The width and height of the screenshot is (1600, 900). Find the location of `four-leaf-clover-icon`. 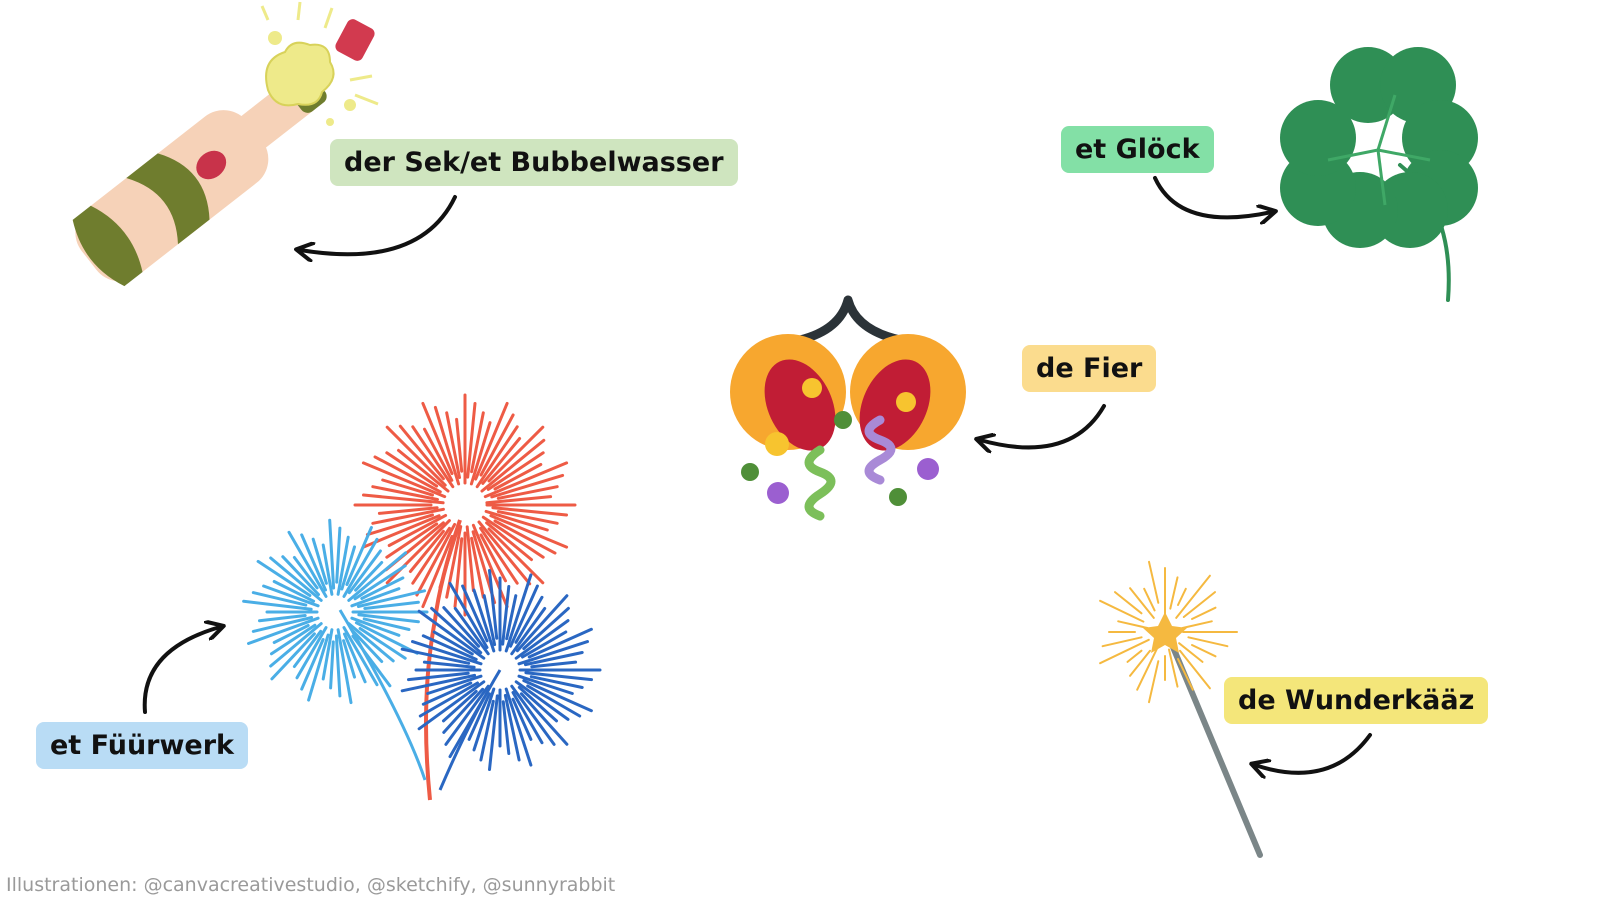

four-leaf-clover-icon is located at coordinates (1379, 174).